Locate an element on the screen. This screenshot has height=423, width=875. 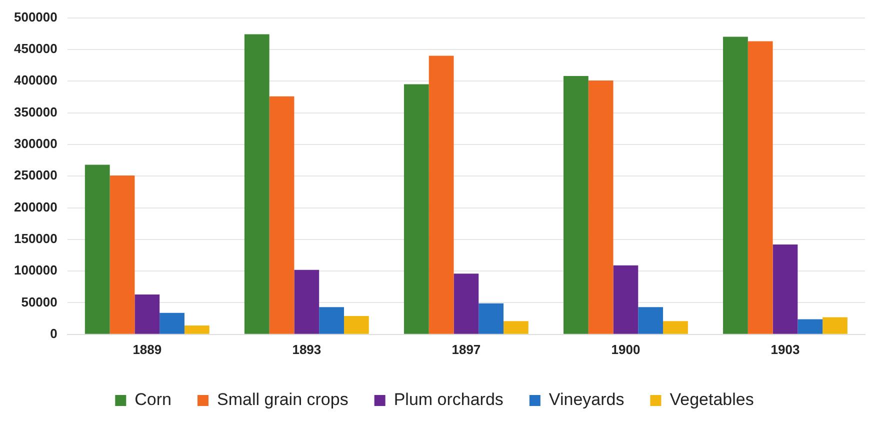
legend-label: Plum orchards is located at coordinates (449, 400).